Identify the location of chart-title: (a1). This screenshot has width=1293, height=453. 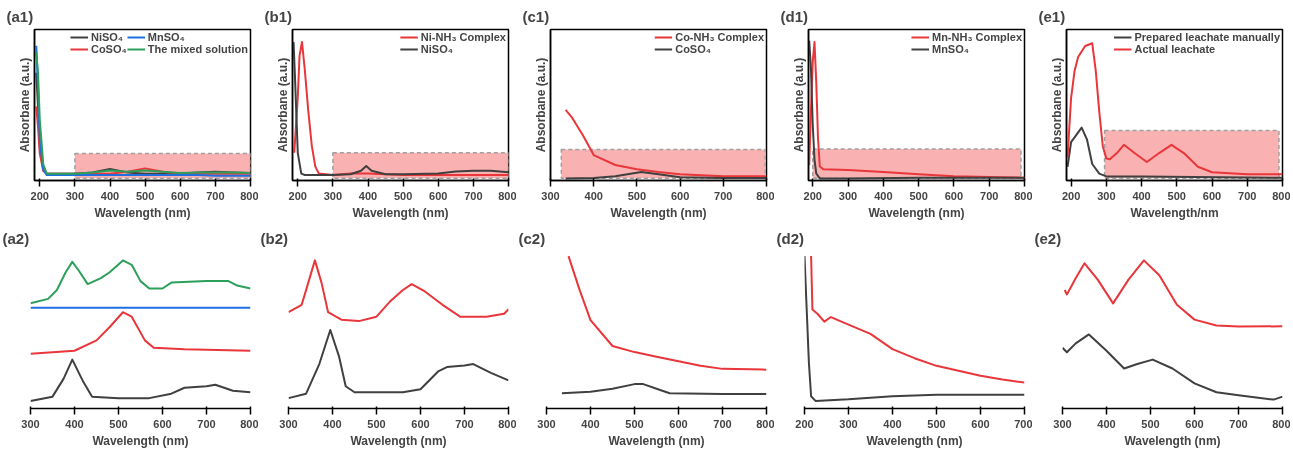
(20, 16).